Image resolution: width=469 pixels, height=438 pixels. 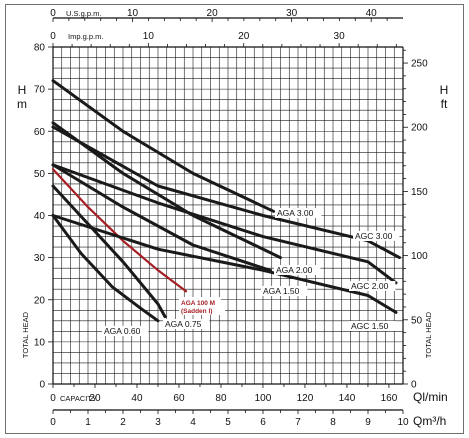 I want to click on curve-label: AGA 100 M, so click(x=198, y=303).